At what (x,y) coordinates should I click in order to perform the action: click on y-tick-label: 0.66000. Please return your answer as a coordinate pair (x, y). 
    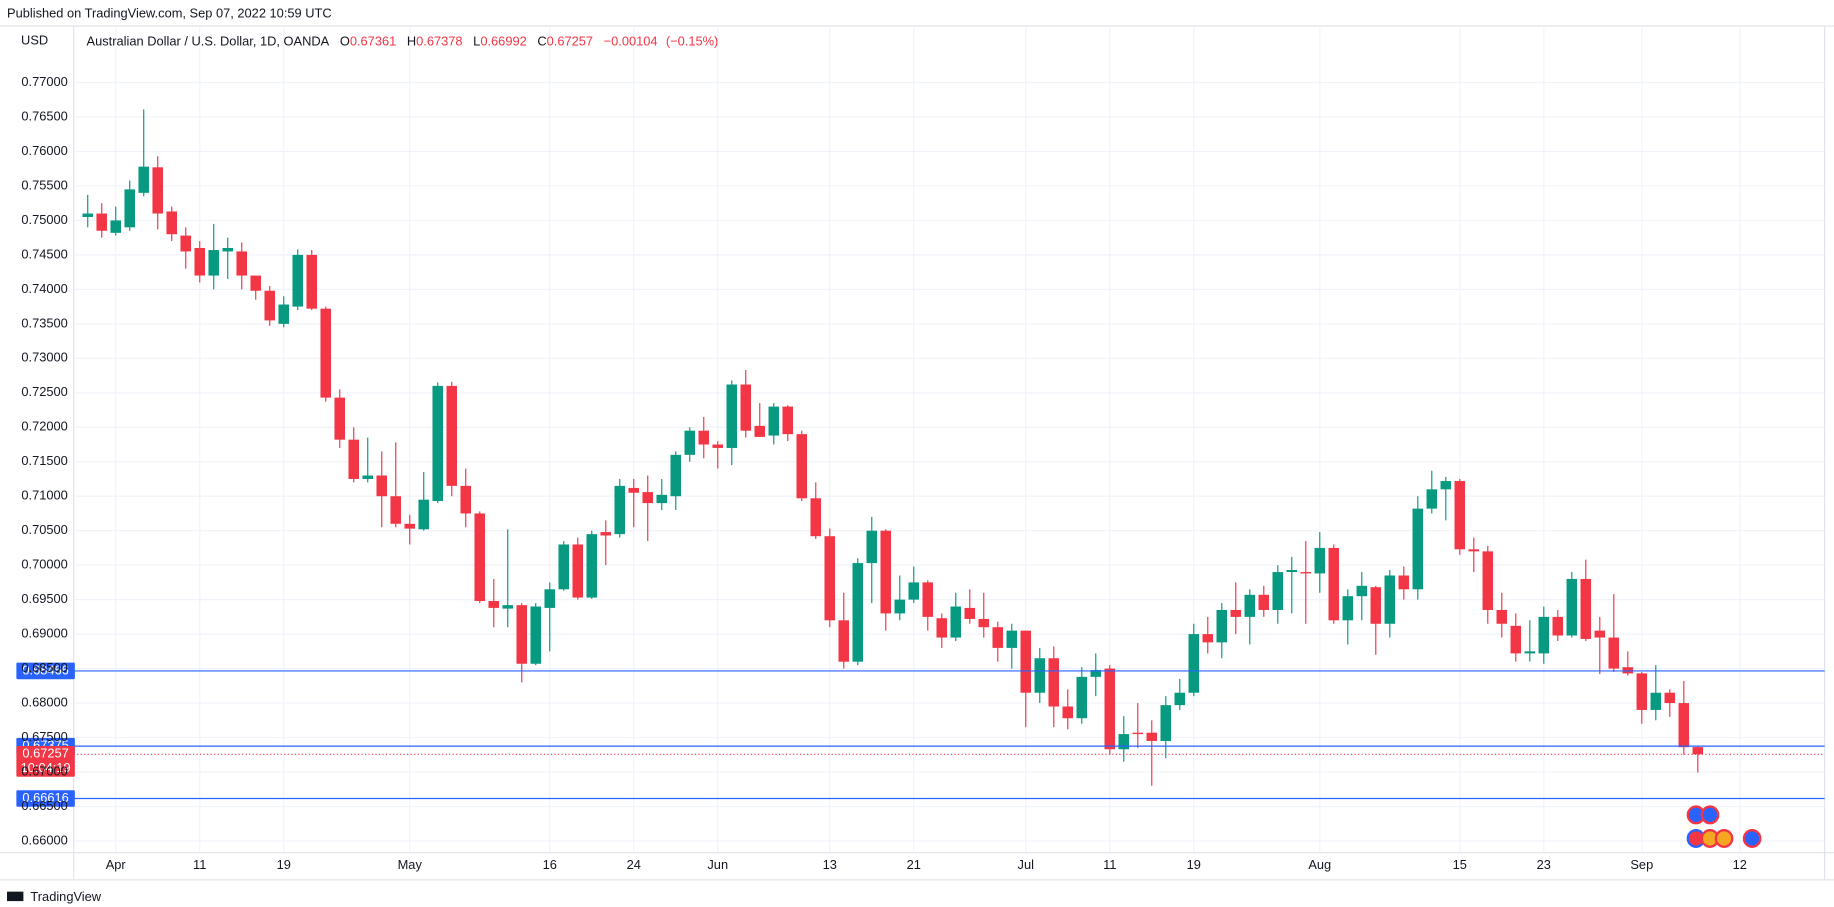
    Looking at the image, I should click on (44, 839).